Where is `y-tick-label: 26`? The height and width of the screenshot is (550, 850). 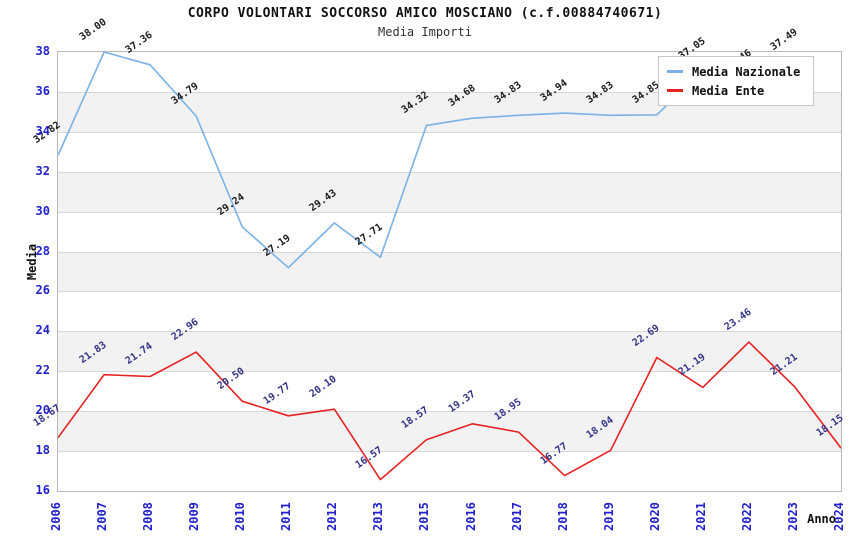
y-tick-label: 26 is located at coordinates (42, 290).